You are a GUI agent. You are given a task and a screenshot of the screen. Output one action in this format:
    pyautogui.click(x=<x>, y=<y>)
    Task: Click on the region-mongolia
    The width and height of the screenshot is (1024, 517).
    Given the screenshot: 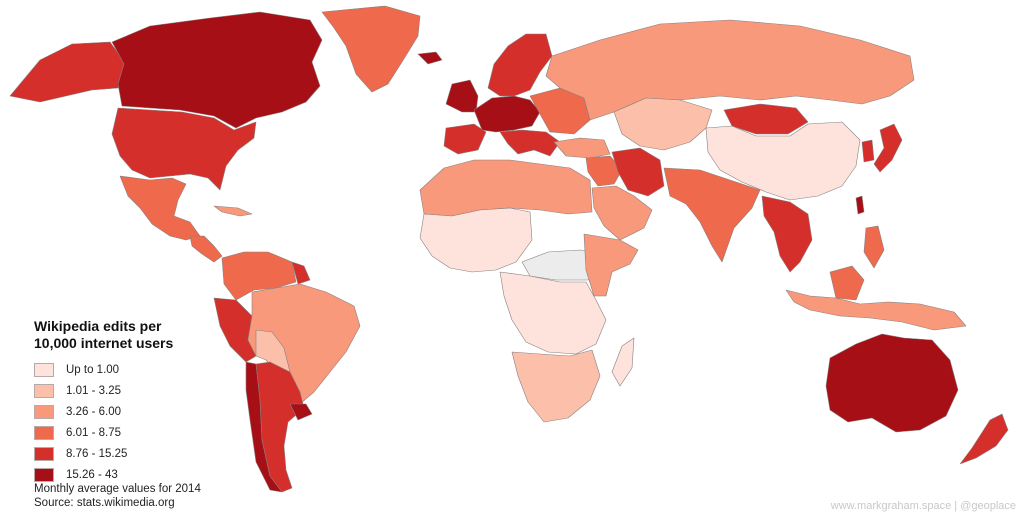 What is the action you would take?
    pyautogui.click(x=766, y=119)
    